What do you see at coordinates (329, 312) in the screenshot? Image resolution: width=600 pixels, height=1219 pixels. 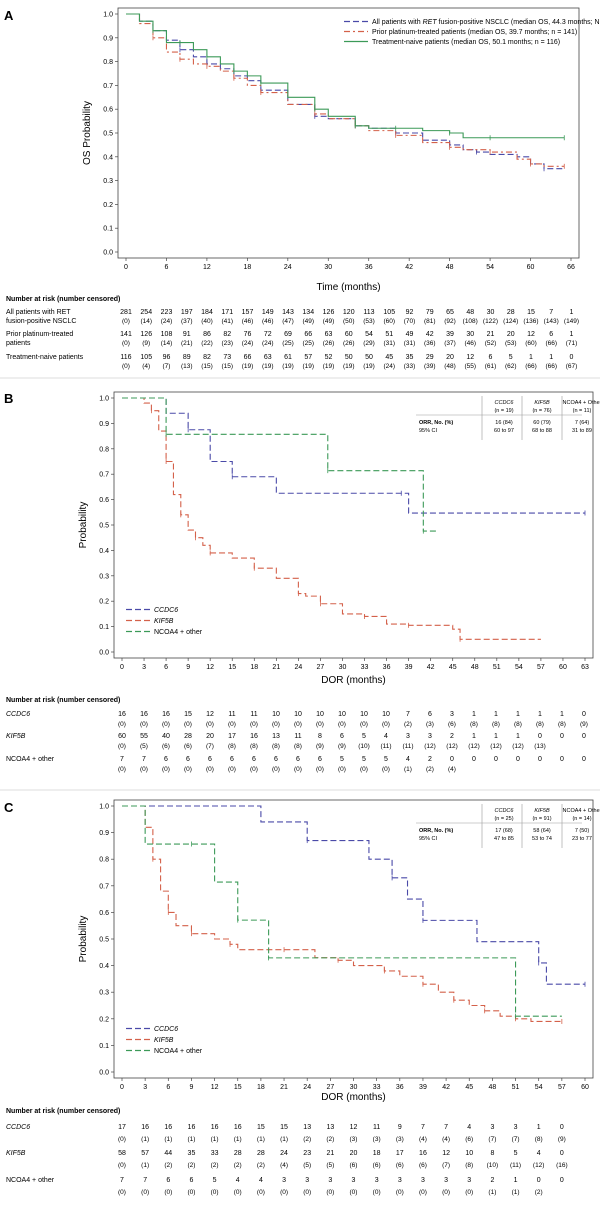 I see `risk-count: 126` at bounding box center [329, 312].